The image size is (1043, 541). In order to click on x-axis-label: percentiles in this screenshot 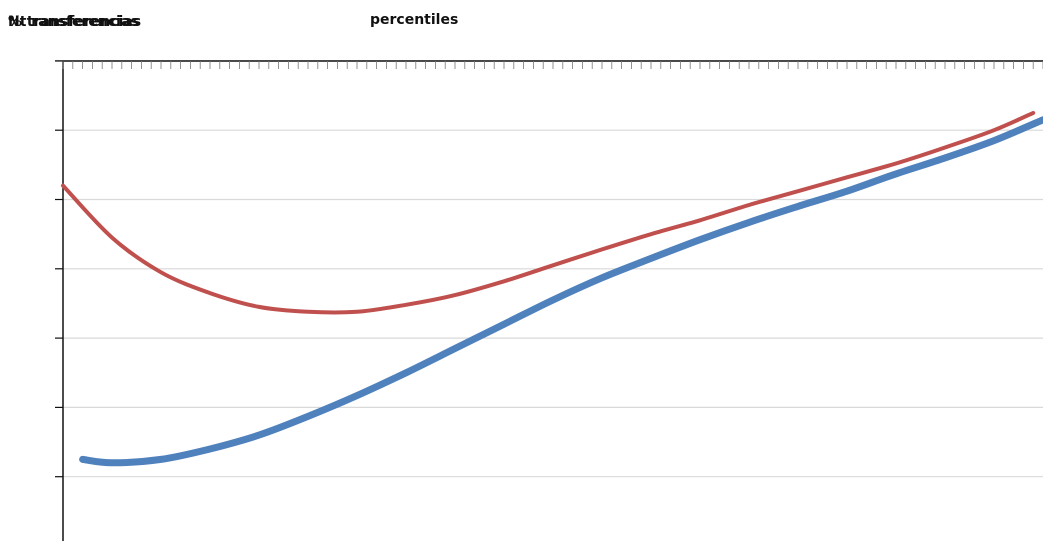, I will do `click(414, 20)`.